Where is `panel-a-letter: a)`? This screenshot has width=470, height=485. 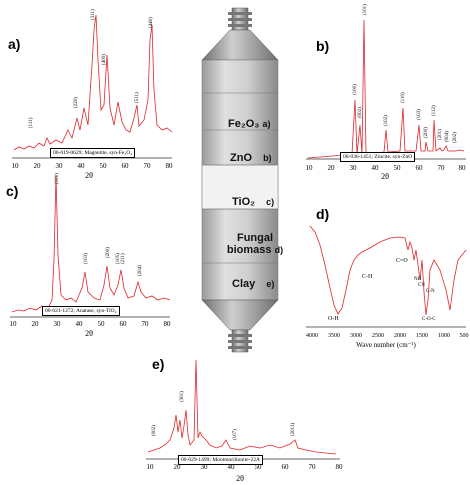
panel-a-letter: a) is located at coordinates (14, 44).